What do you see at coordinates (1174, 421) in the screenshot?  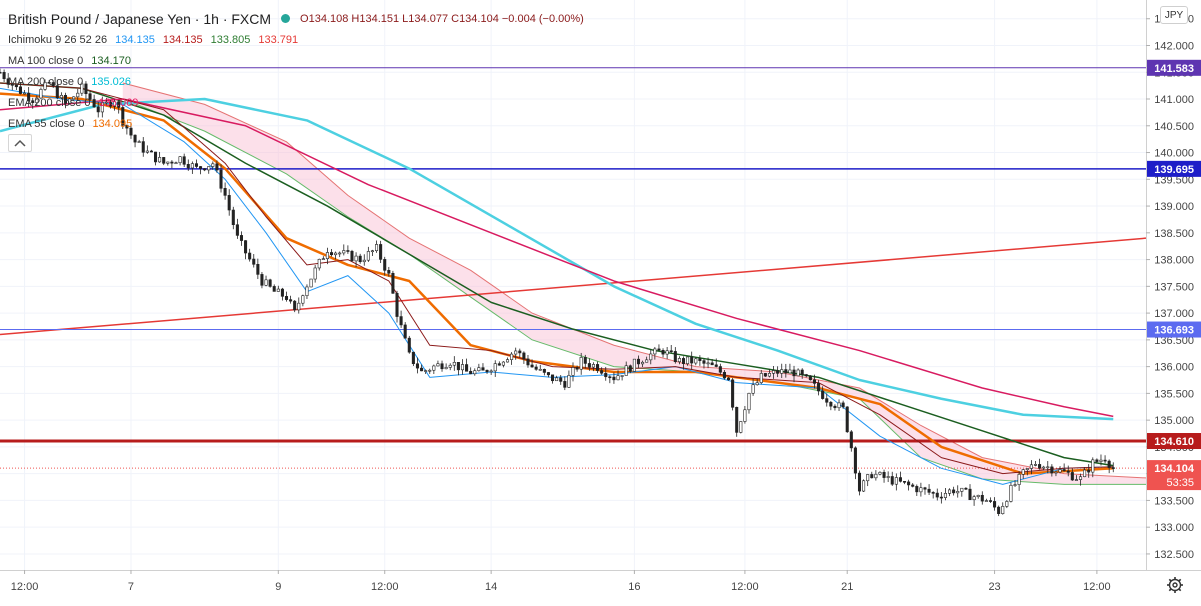 I see `y-tick-label: 135.000` at bounding box center [1174, 421].